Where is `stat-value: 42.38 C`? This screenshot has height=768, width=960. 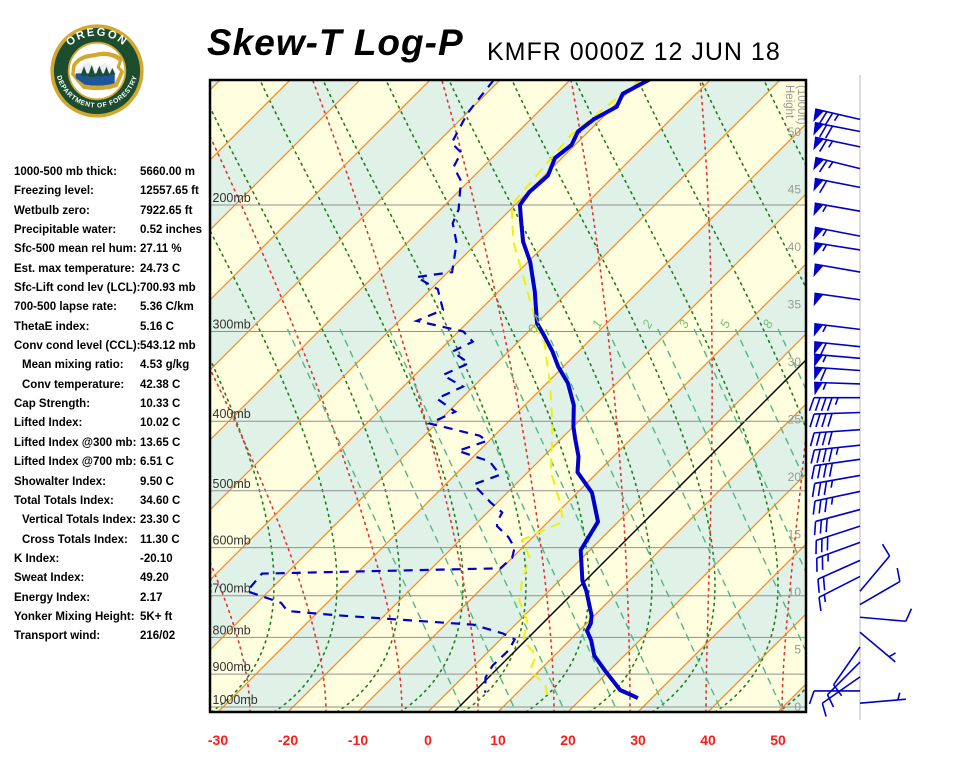
stat-value: 42.38 C is located at coordinates (160, 384).